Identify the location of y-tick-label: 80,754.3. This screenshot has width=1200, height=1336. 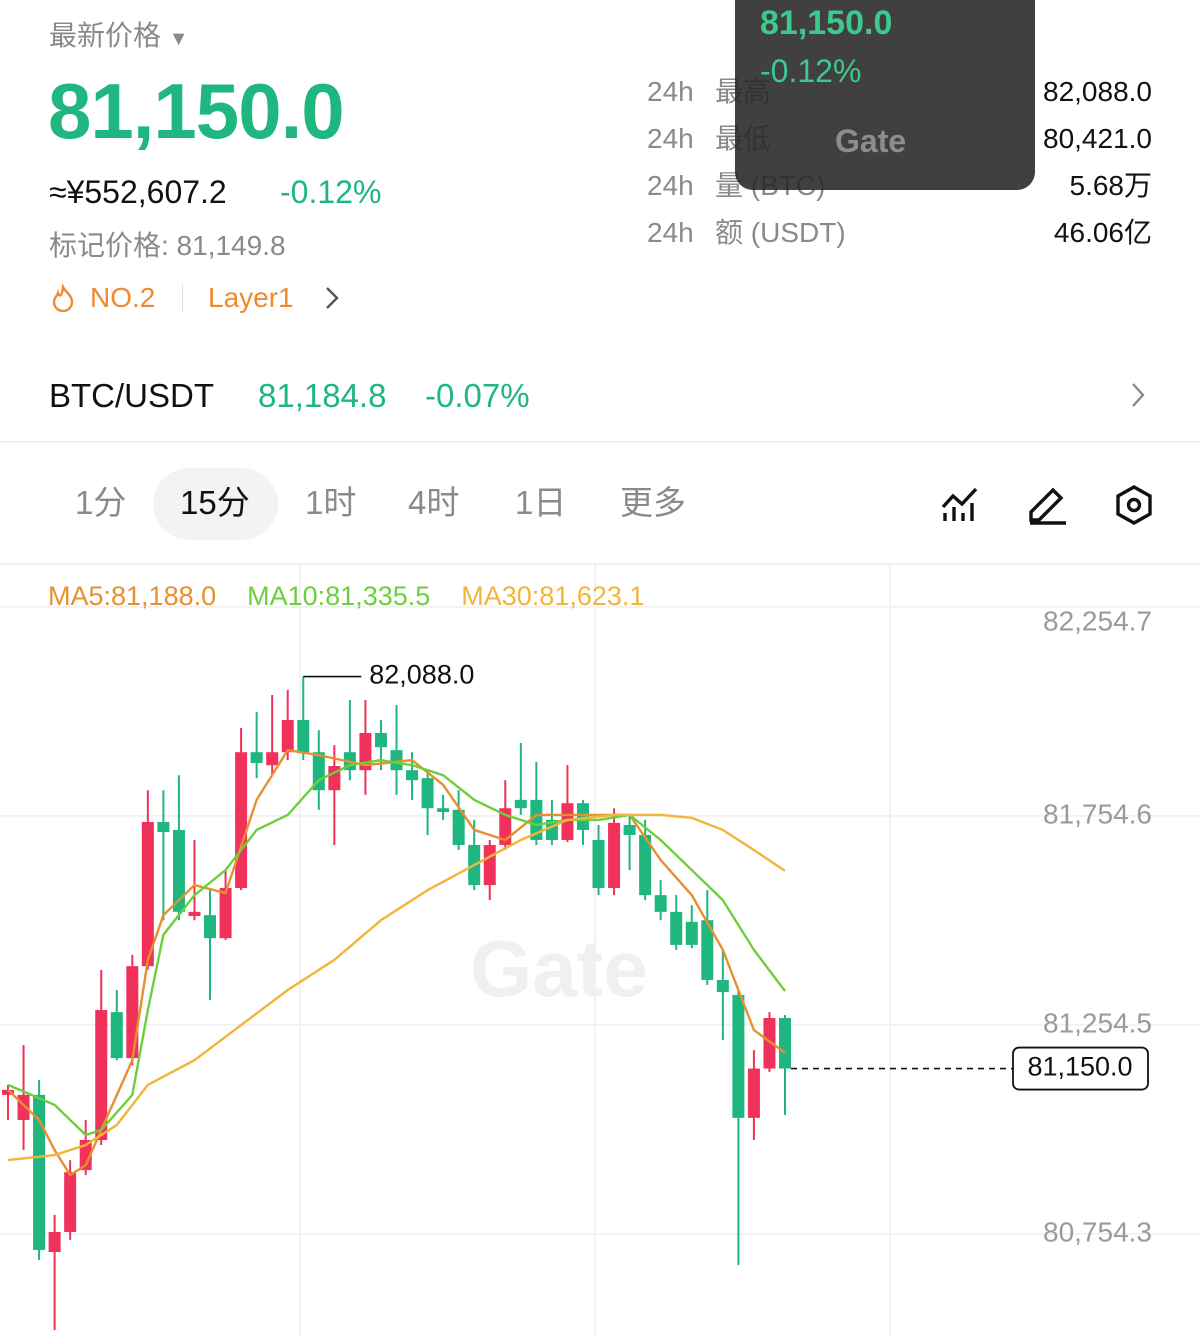
(1097, 1231).